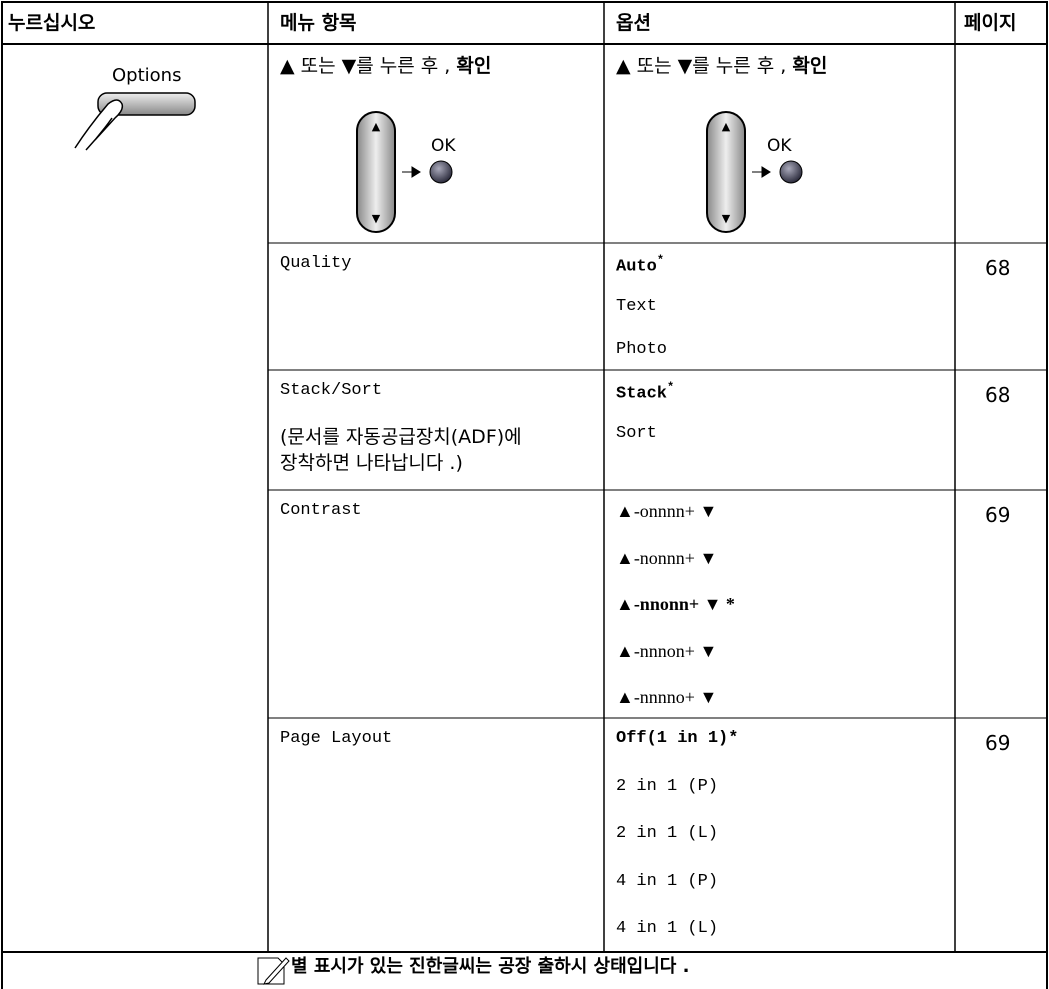 The width and height of the screenshot is (1049, 989). What do you see at coordinates (490, 966) in the screenshot?
I see `footer-note: 별 표시가 있는 진한글씨는 공장 출하시 상태입니다 .` at bounding box center [490, 966].